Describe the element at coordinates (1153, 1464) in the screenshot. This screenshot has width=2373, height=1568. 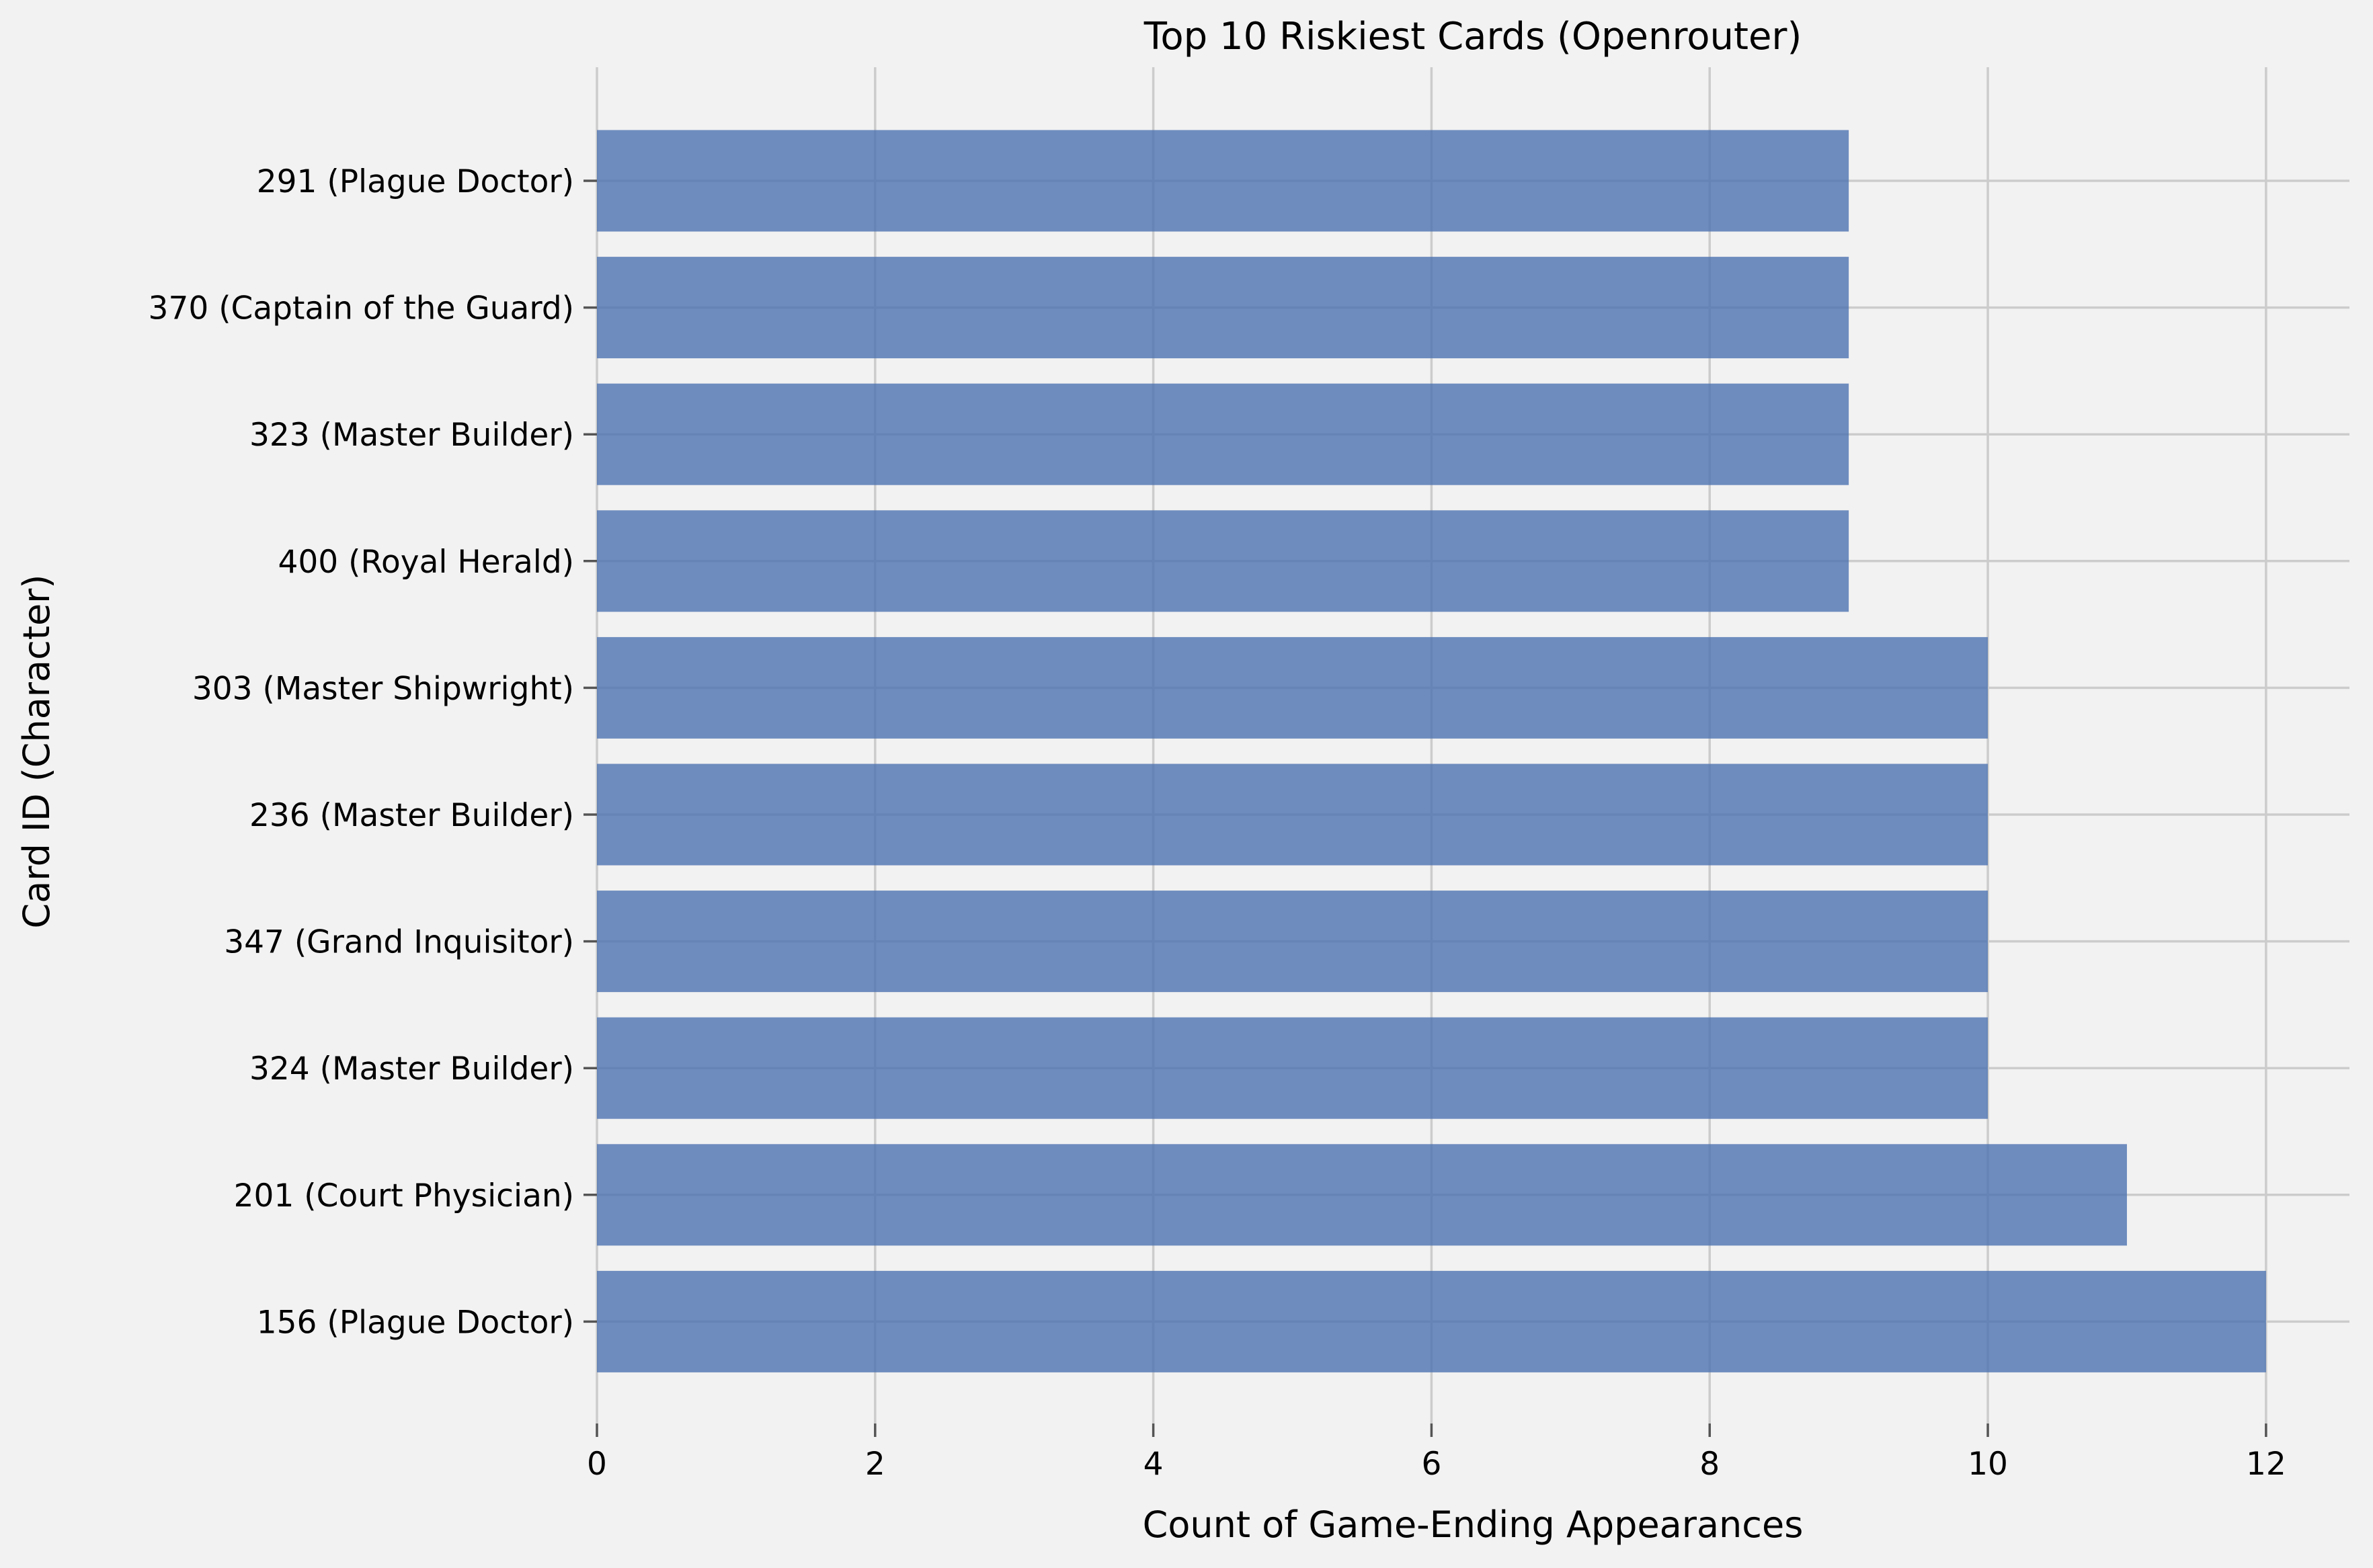
I see `x-tick-label: 4` at that location.